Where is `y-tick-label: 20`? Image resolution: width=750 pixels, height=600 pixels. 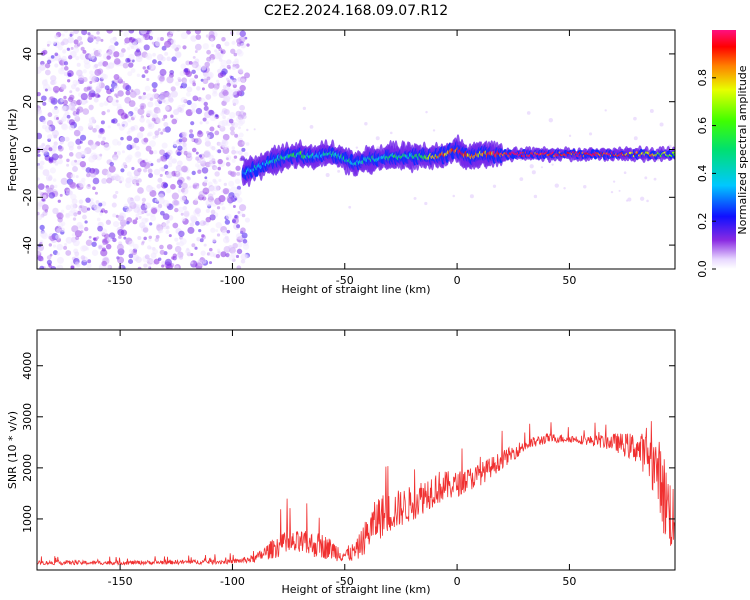
y-tick-label: 20 is located at coordinates (27, 102).